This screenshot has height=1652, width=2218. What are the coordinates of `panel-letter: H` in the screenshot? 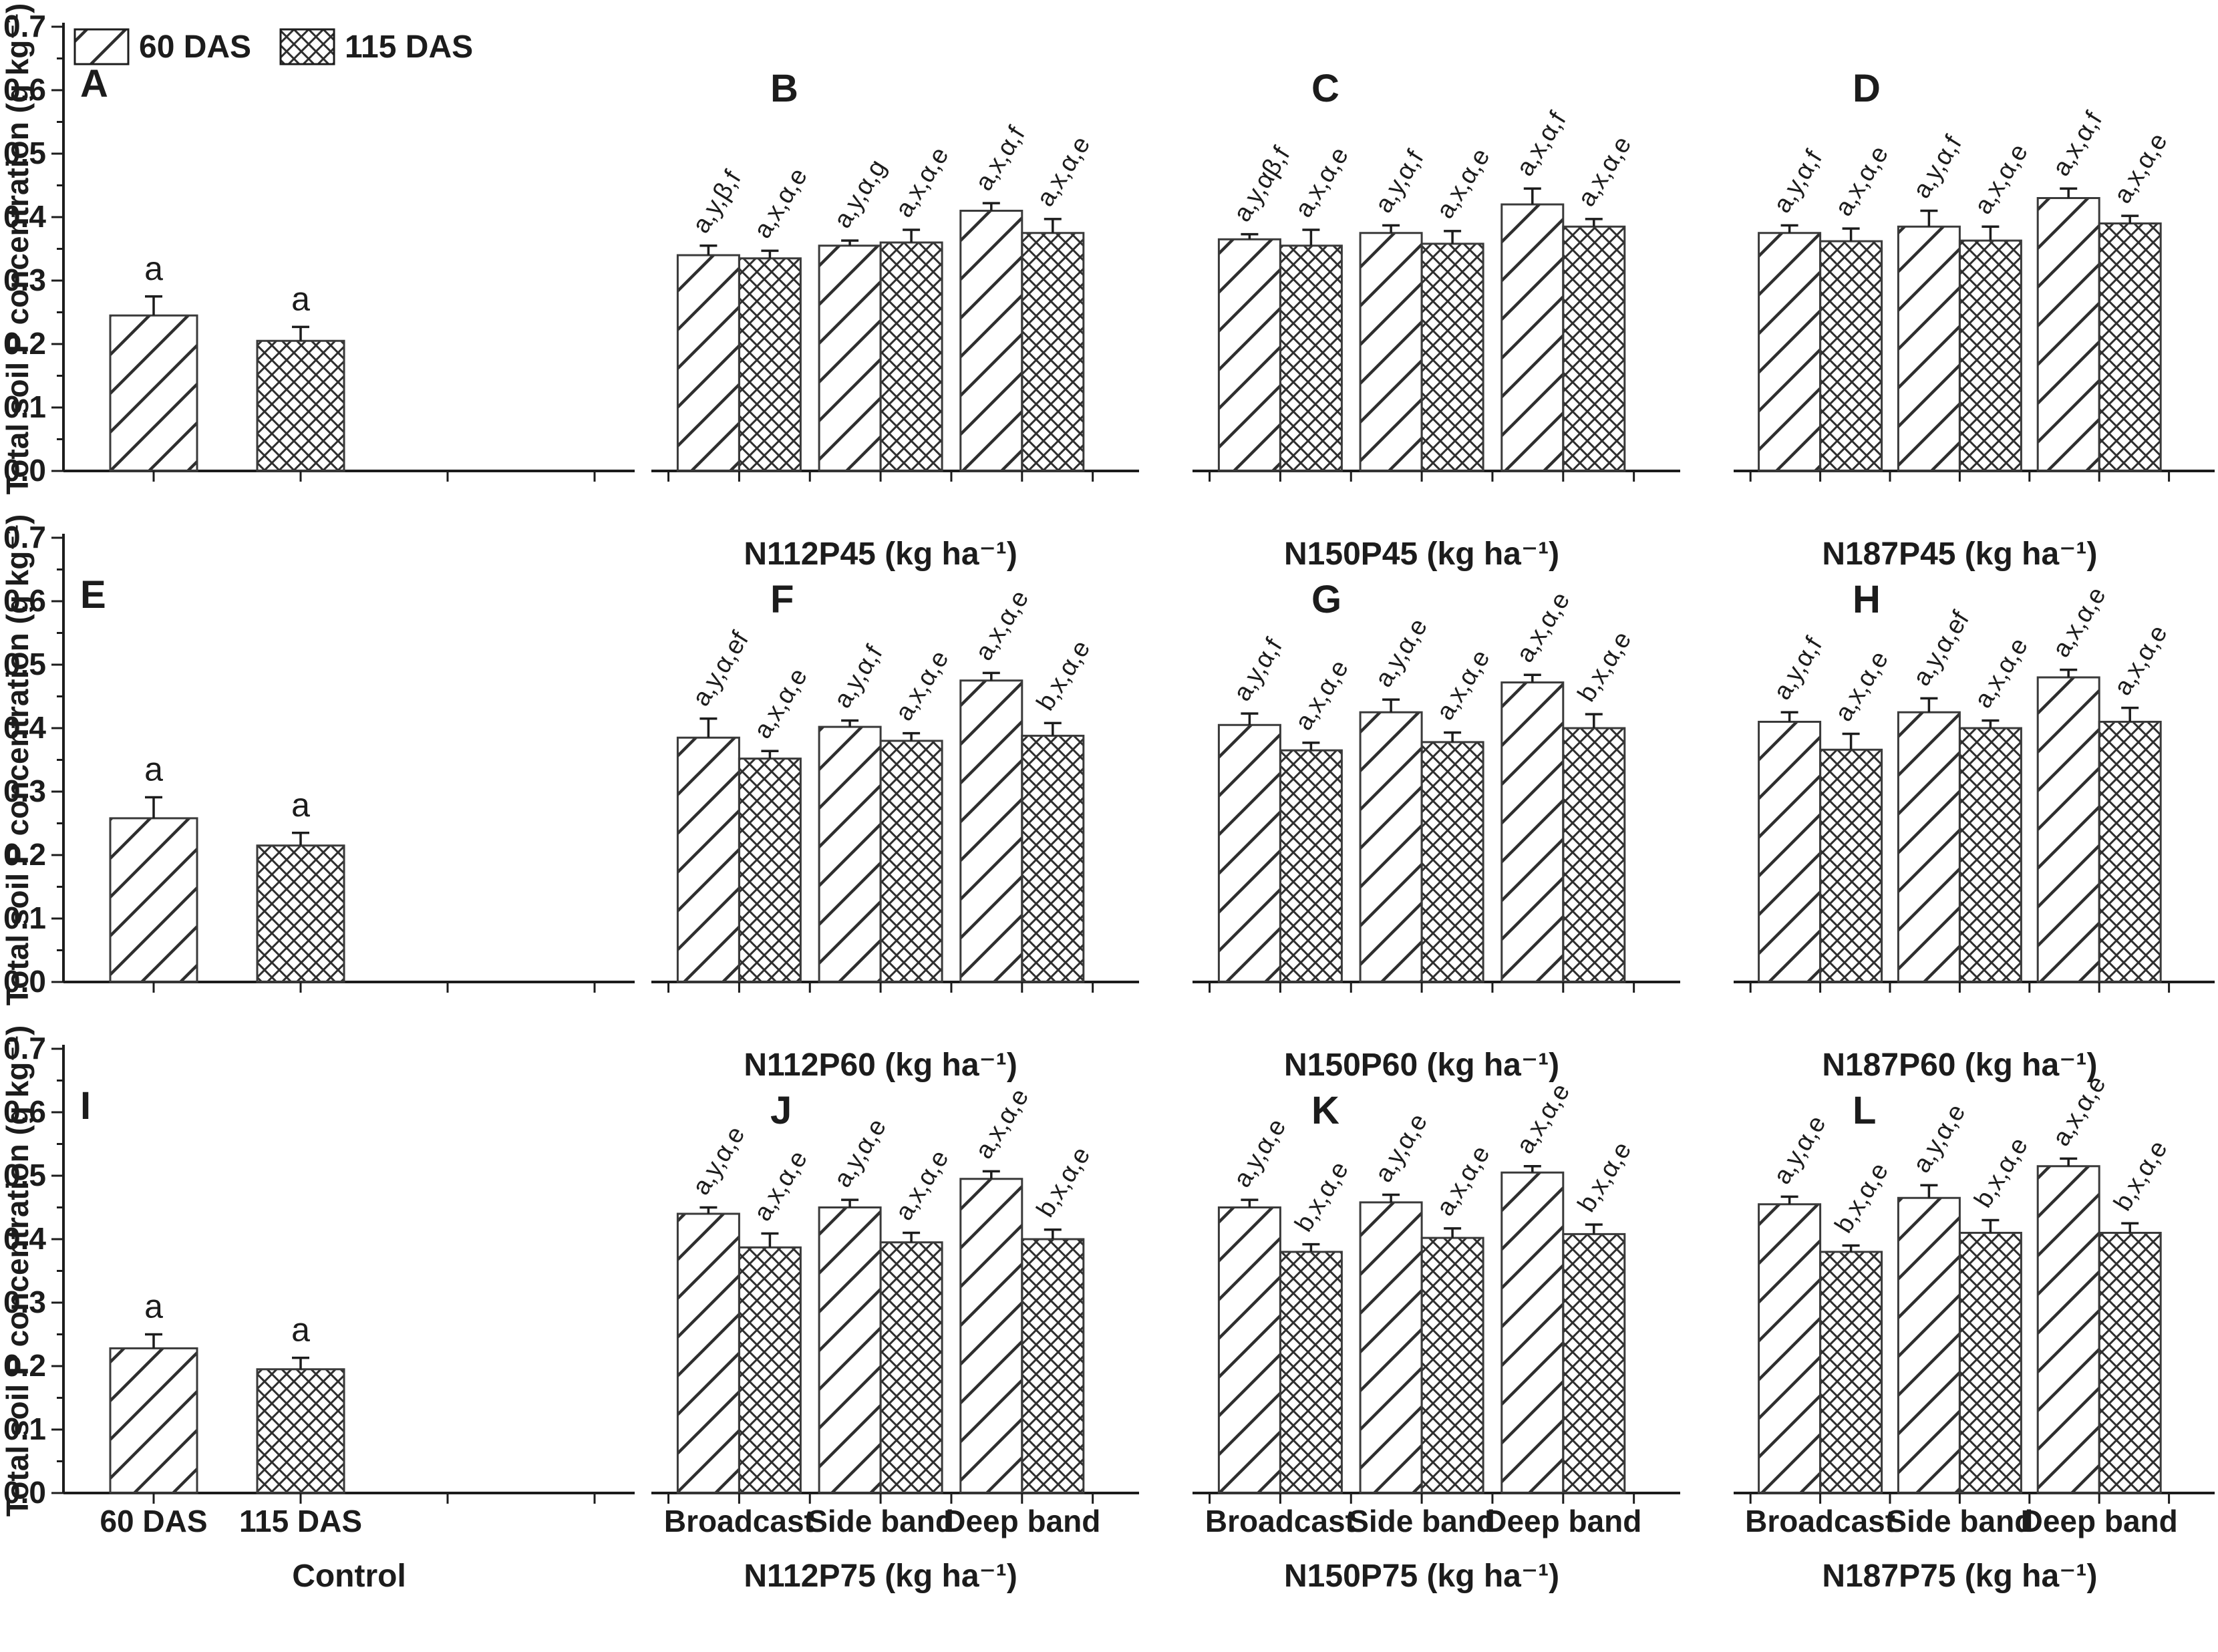 It's located at (1867, 599).